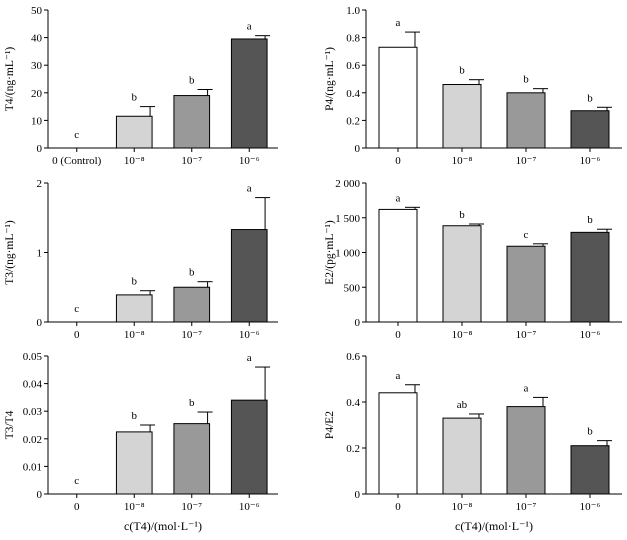  I want to click on y-tick-label: 10, so click(37, 121).